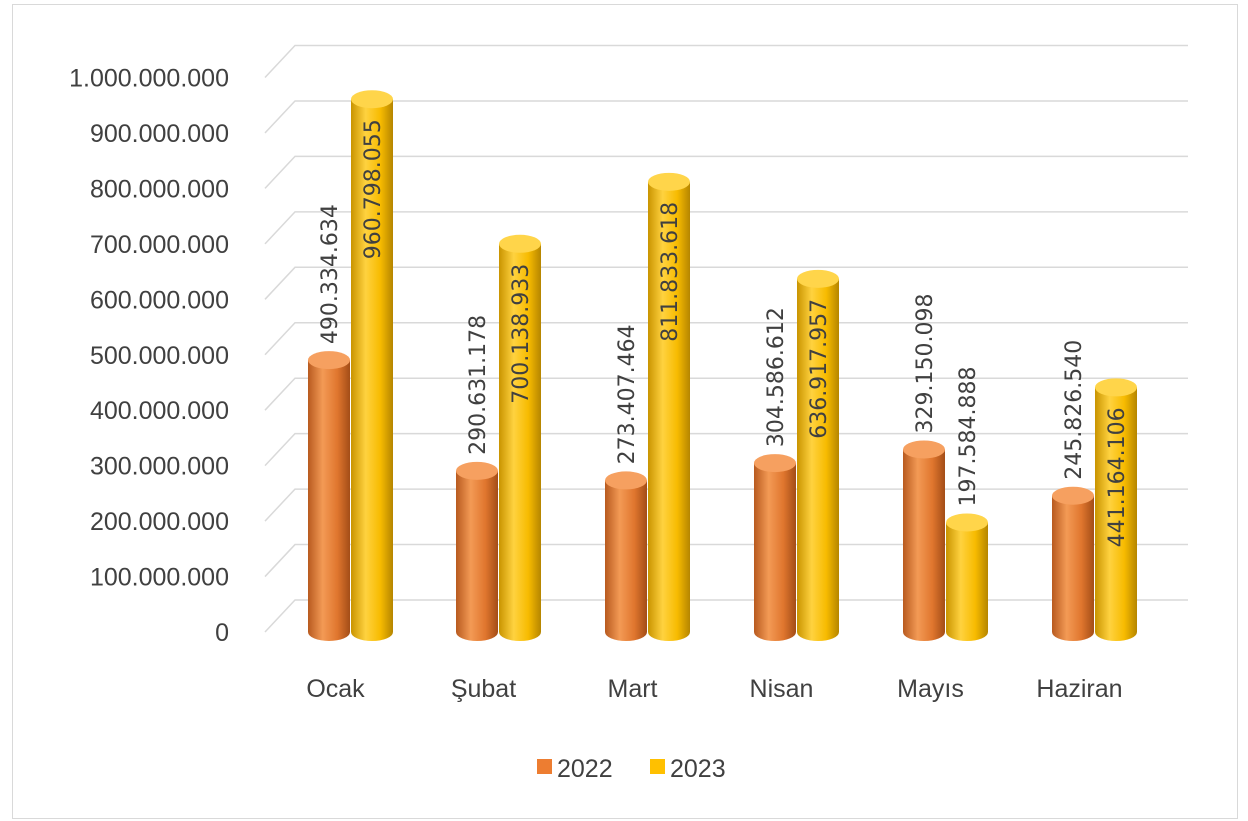 Image resolution: width=1248 pixels, height=821 pixels. I want to click on bar-2023-Ocak, so click(372, 365).